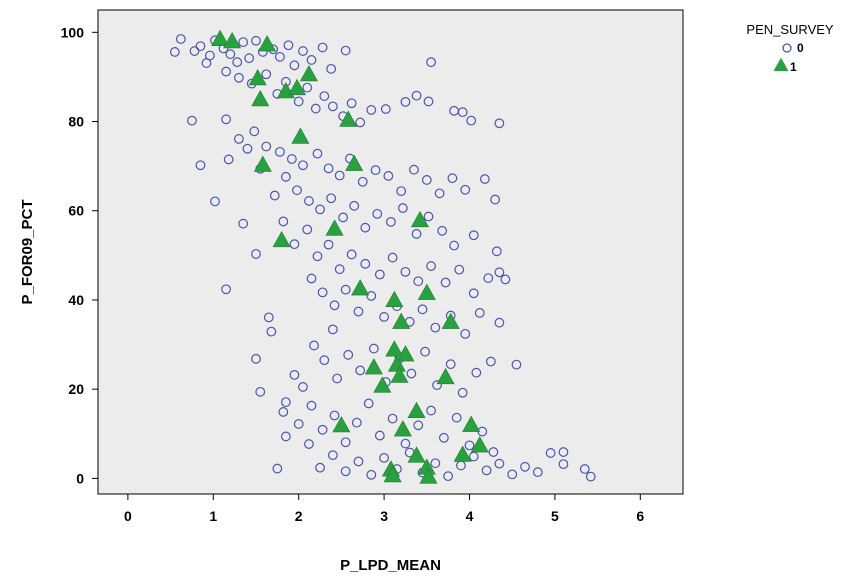 The image size is (854, 581). What do you see at coordinates (384, 516) in the screenshot?
I see `x-tick-label: 3` at bounding box center [384, 516].